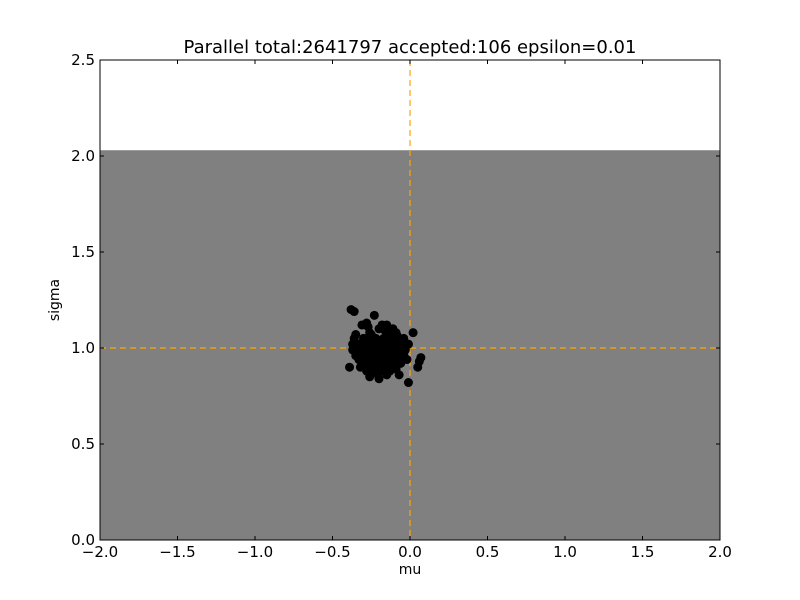  Describe the element at coordinates (177, 552) in the screenshot. I see `x-tick-label: −1.5` at that location.